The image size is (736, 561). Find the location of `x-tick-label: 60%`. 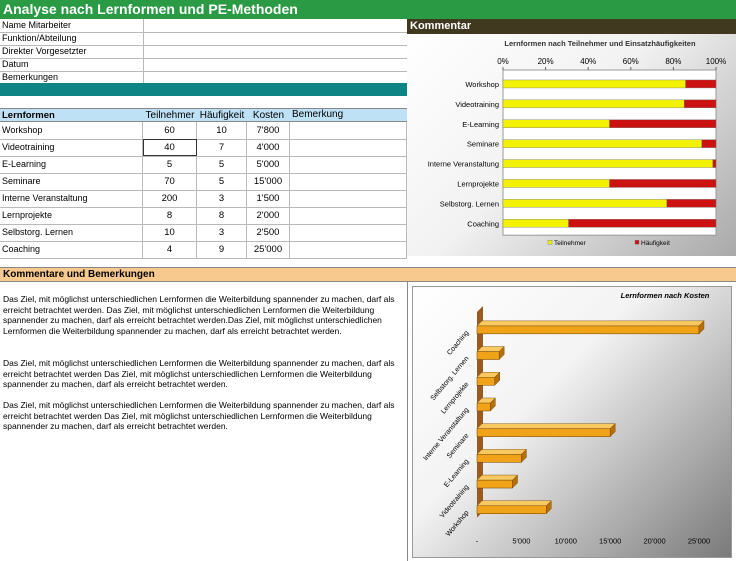

x-tick-label: 60% is located at coordinates (631, 61).